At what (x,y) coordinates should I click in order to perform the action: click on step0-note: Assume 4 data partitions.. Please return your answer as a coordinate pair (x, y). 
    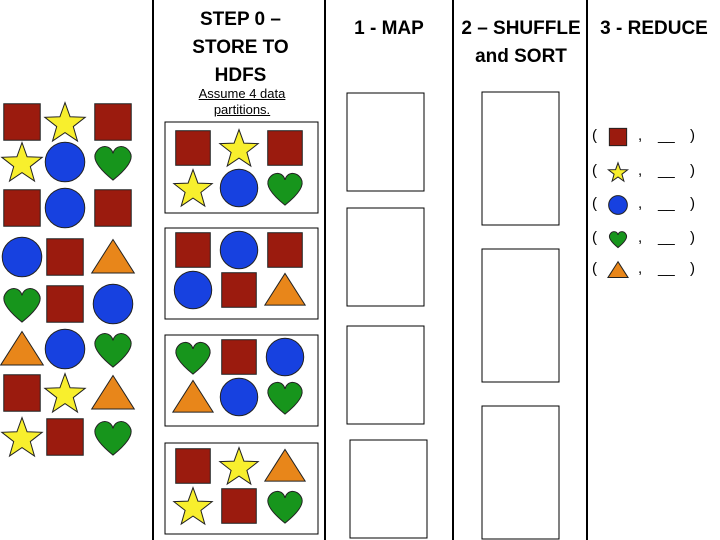
    Looking at the image, I should click on (242, 102).